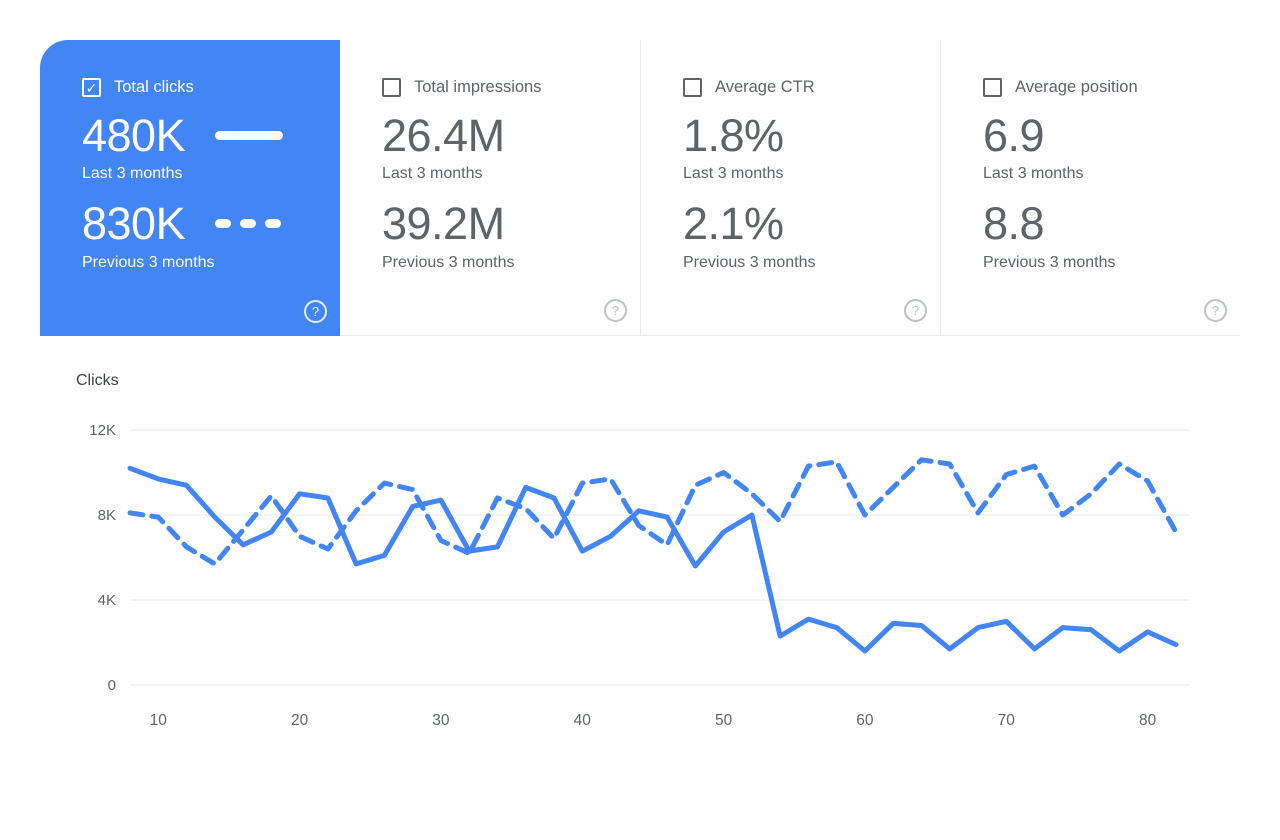  Describe the element at coordinates (448, 262) in the screenshot. I see `total-impressions-secondary-caption: Previous 3 months` at that location.